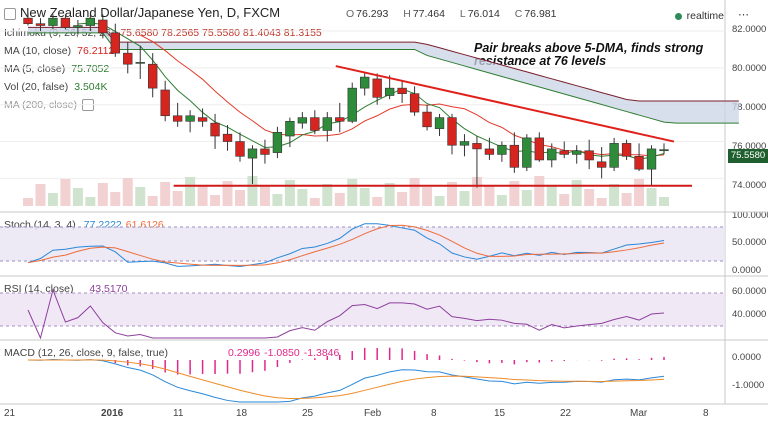 Image resolution: width=768 pixels, height=422 pixels. What do you see at coordinates (56, 87) in the screenshot?
I see `volume-legend: Vol (20, false) 3.504K` at bounding box center [56, 87].